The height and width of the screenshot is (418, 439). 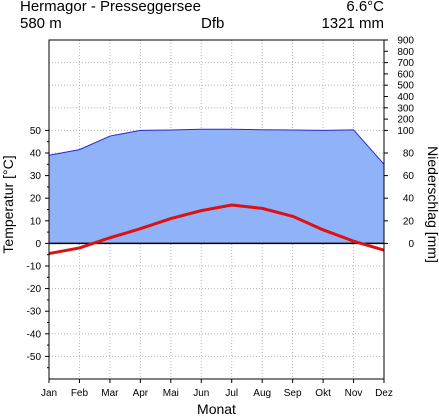 What do you see at coordinates (201, 393) in the screenshot?
I see `x-tick-label: Jun` at bounding box center [201, 393].